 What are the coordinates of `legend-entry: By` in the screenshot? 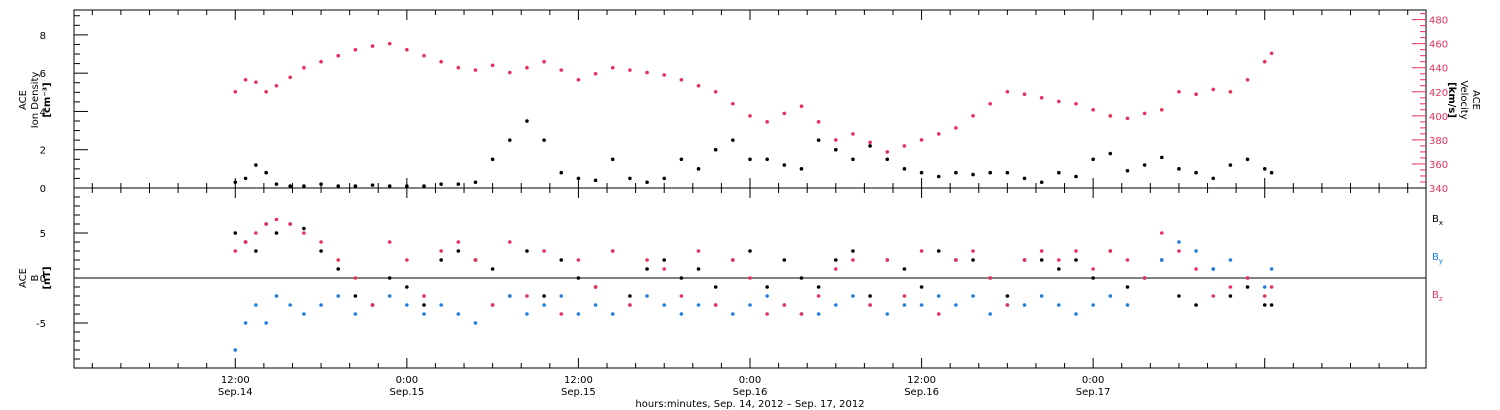 It's located at (1437, 258).